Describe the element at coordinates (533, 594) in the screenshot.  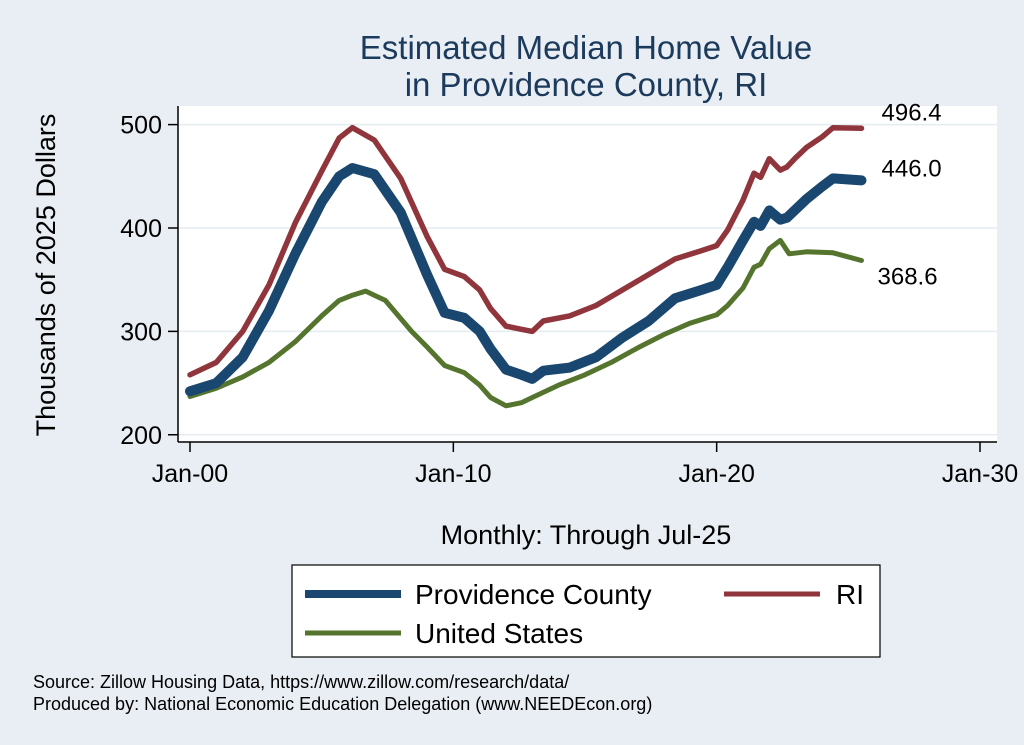
I see `legend-label-providence-county: Providence County` at that location.